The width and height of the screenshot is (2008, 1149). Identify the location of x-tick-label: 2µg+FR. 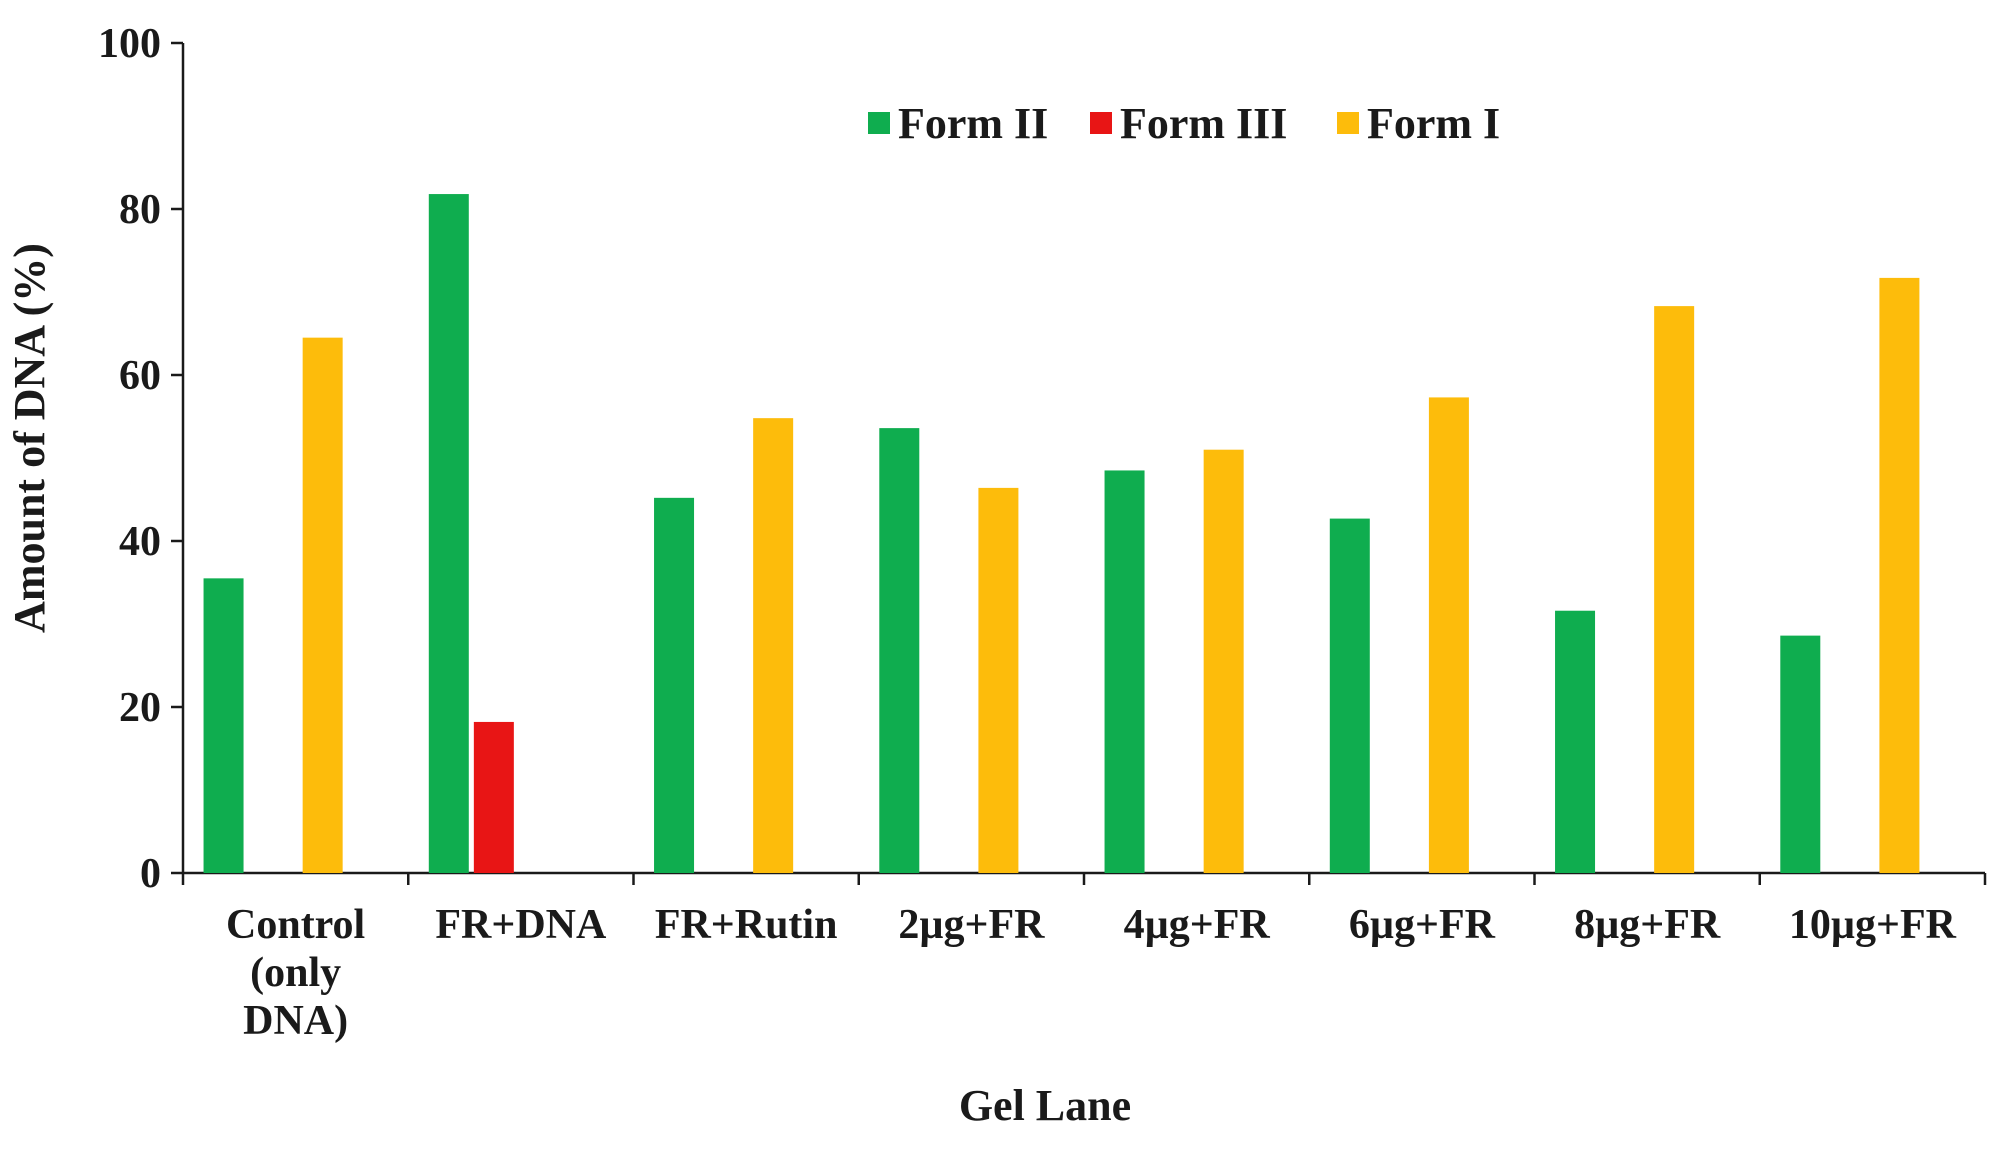
(971, 925).